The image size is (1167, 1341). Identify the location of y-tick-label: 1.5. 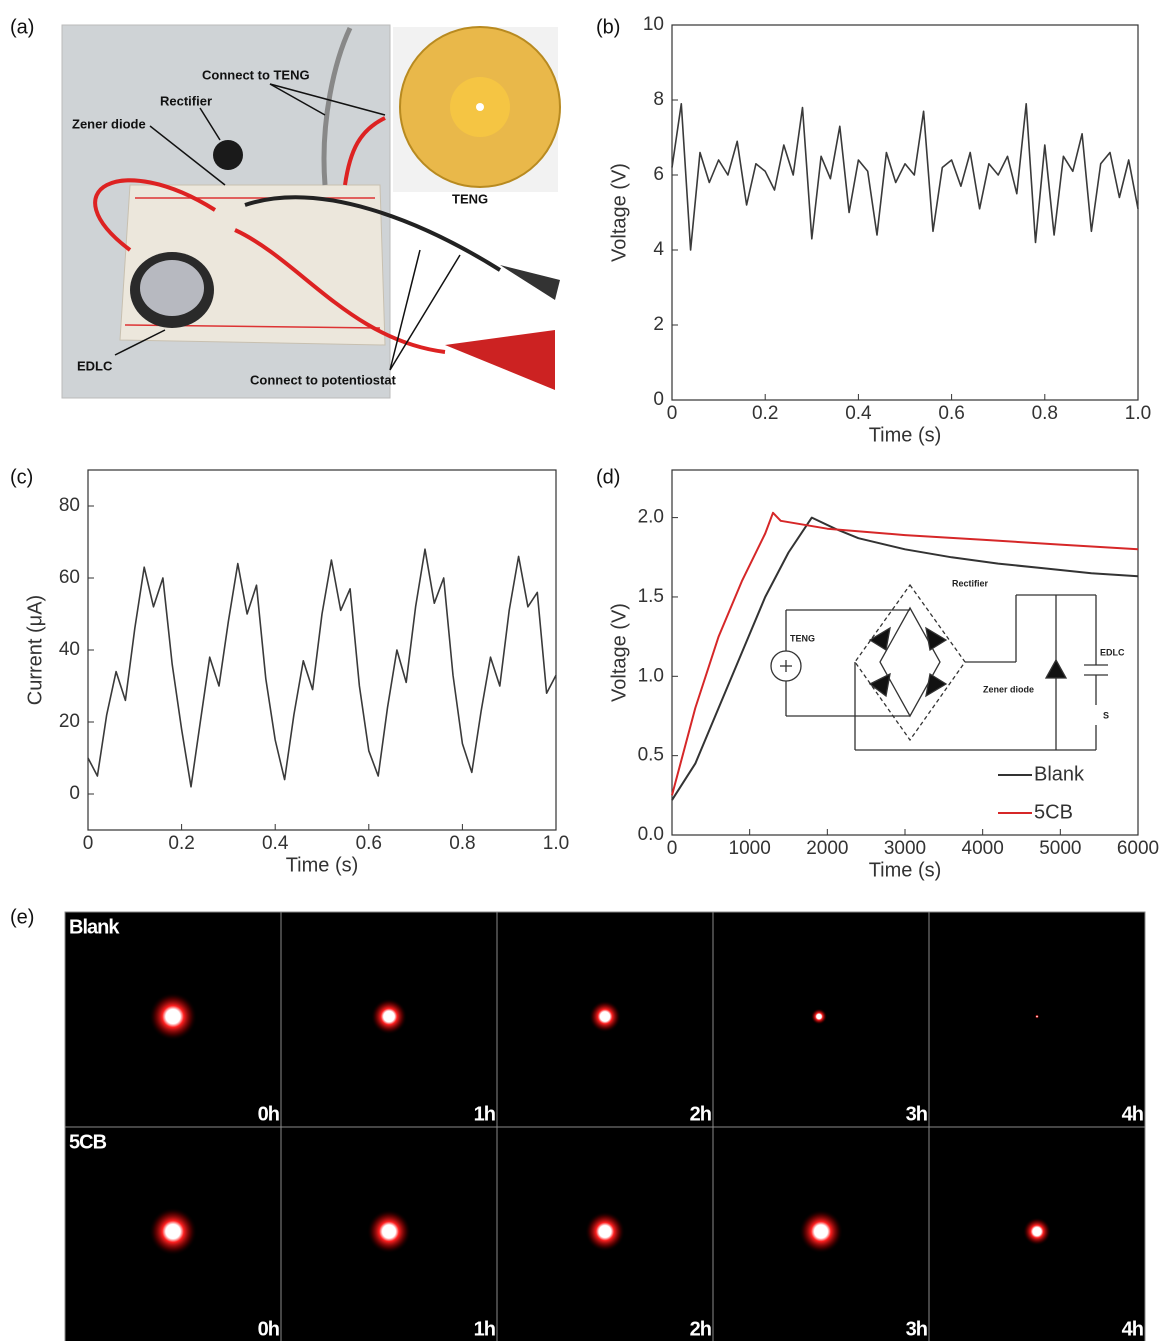
(651, 596).